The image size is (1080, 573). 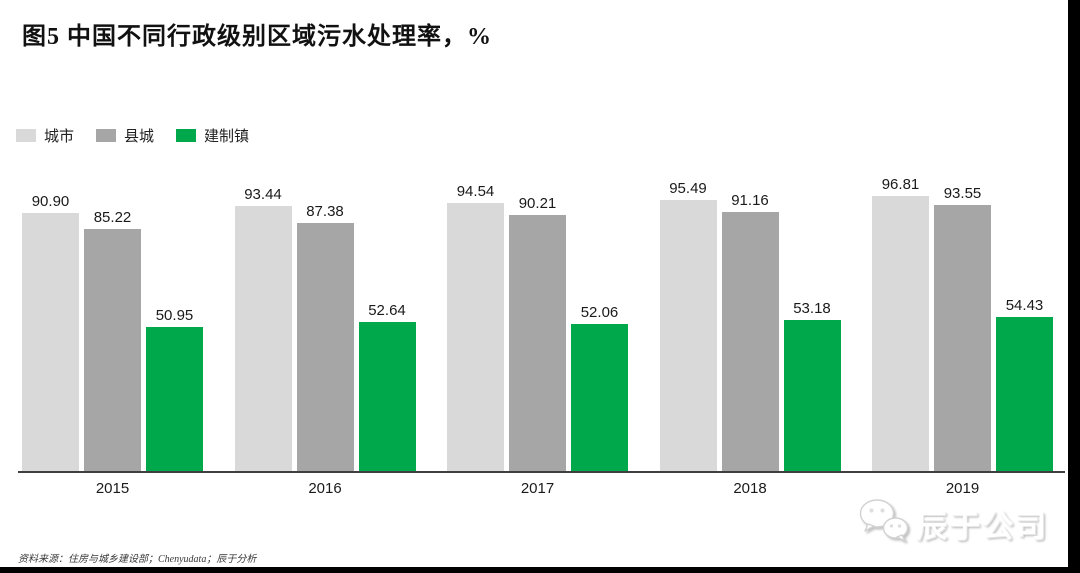 I want to click on wechat-icon, so click(x=884, y=523).